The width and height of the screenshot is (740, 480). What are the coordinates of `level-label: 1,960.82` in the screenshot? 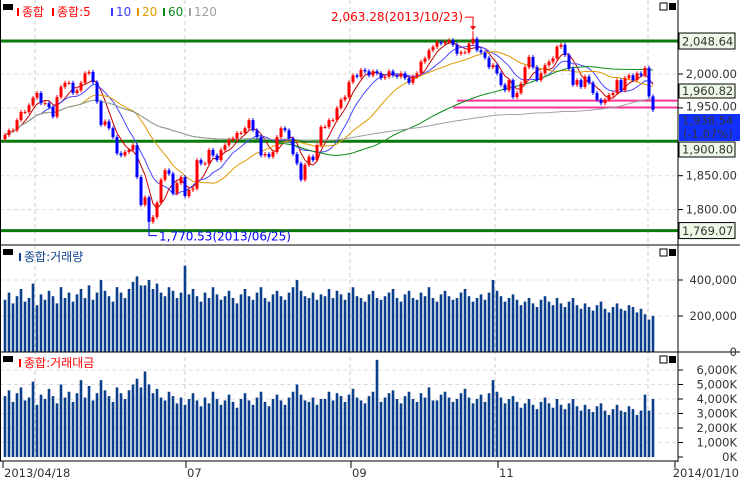 It's located at (707, 91).